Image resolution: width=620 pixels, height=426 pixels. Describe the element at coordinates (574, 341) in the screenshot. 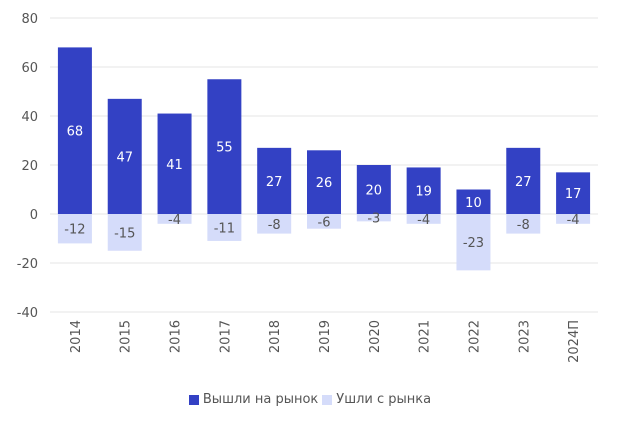

I see `x-tick-label: 2024П` at that location.